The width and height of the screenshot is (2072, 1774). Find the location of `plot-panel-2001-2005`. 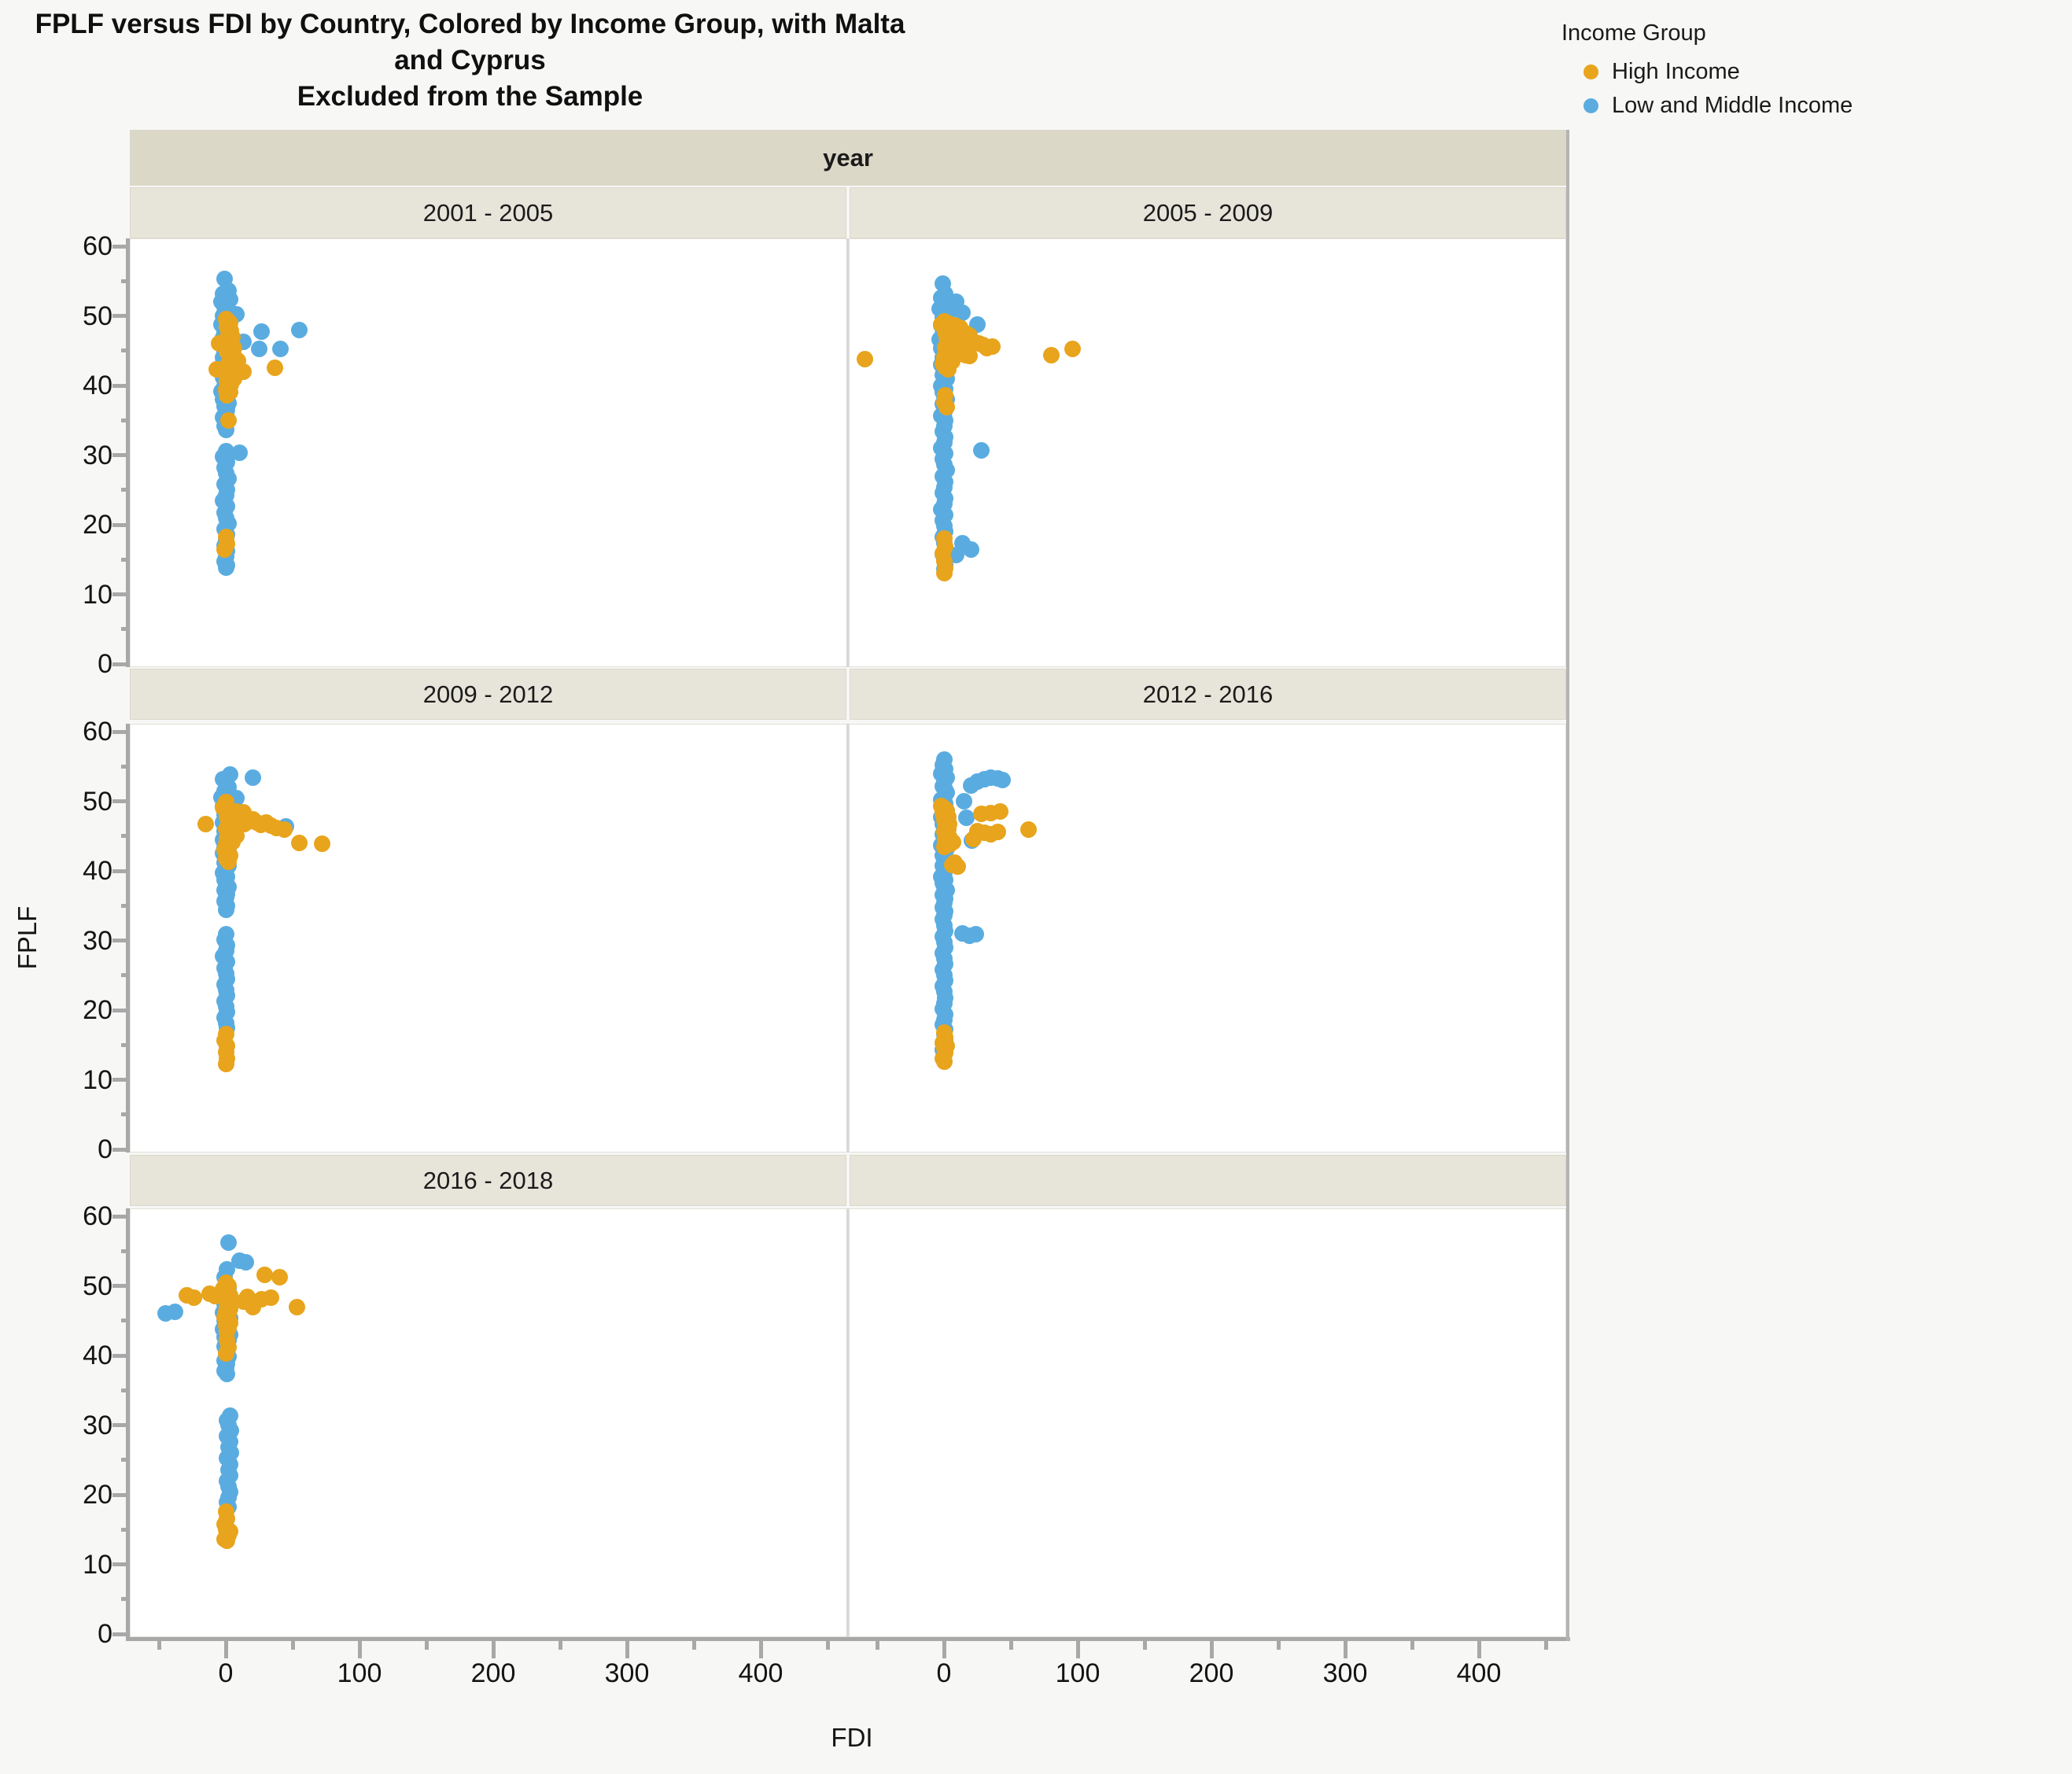

plot-panel-2001-2005 is located at coordinates (489, 453).